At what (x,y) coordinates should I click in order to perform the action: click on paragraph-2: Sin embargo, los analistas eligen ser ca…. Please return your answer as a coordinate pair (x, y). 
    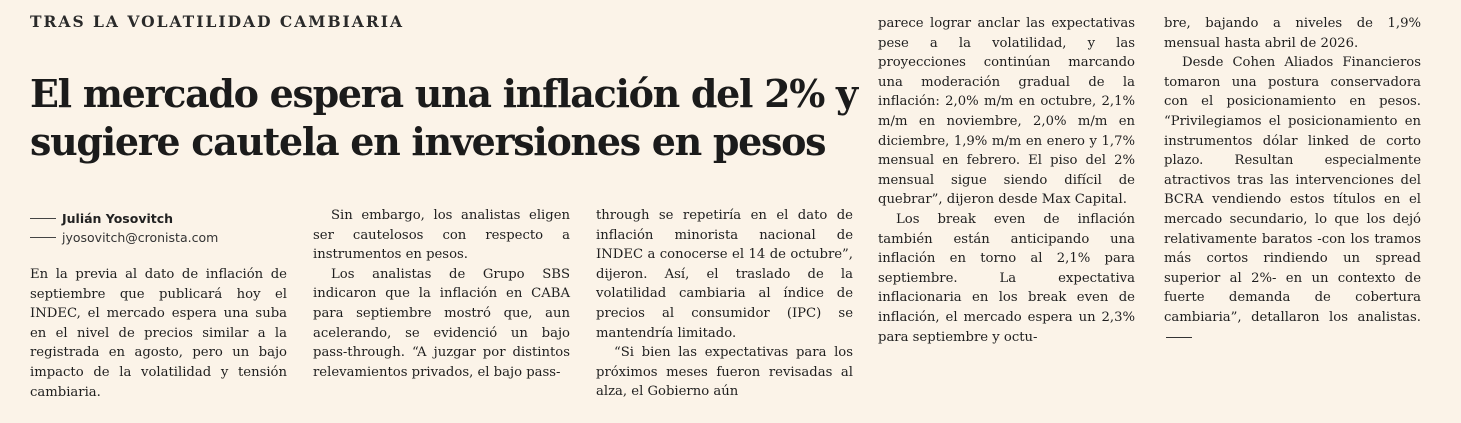
    Looking at the image, I should click on (441, 235).